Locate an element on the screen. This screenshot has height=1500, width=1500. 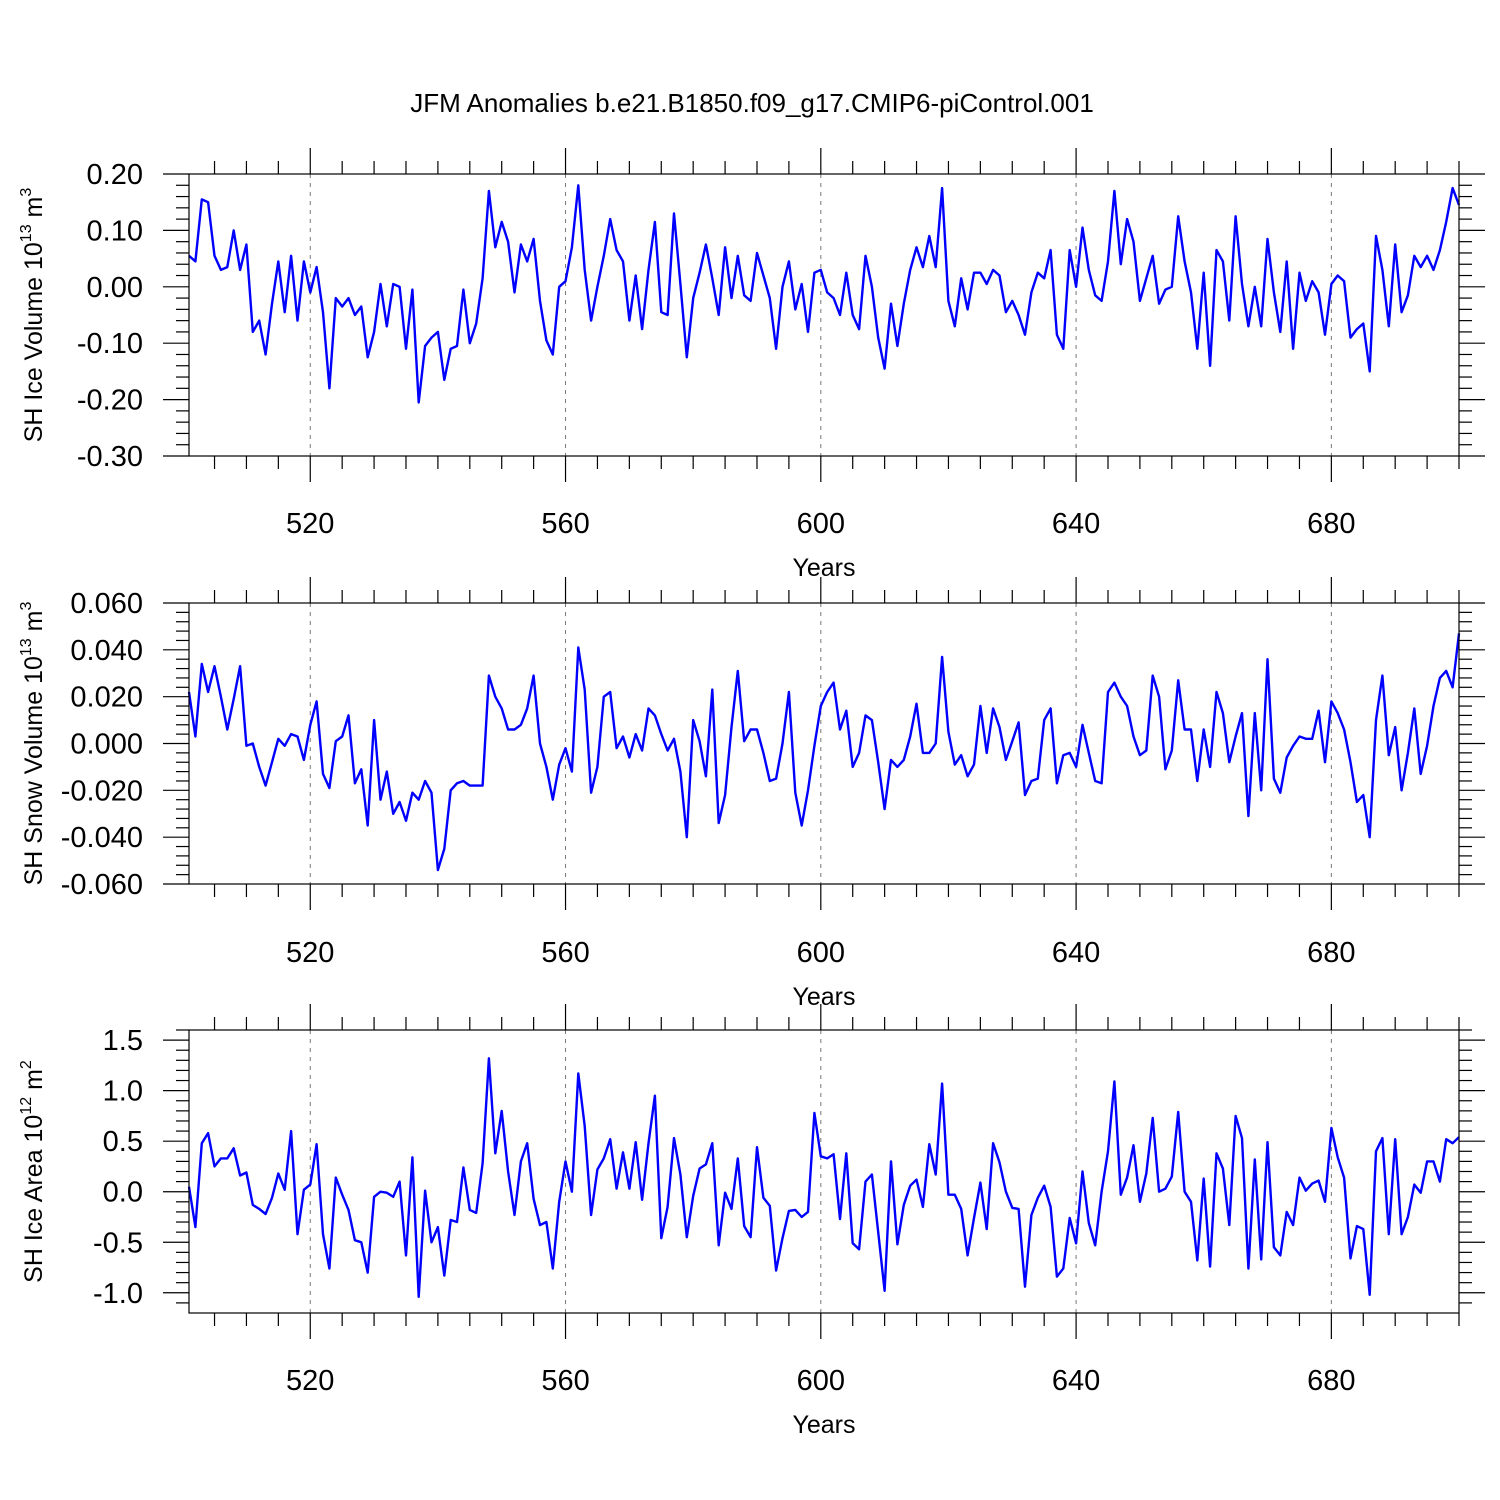
y-tick-label: 0.020 is located at coordinates (106, 698).